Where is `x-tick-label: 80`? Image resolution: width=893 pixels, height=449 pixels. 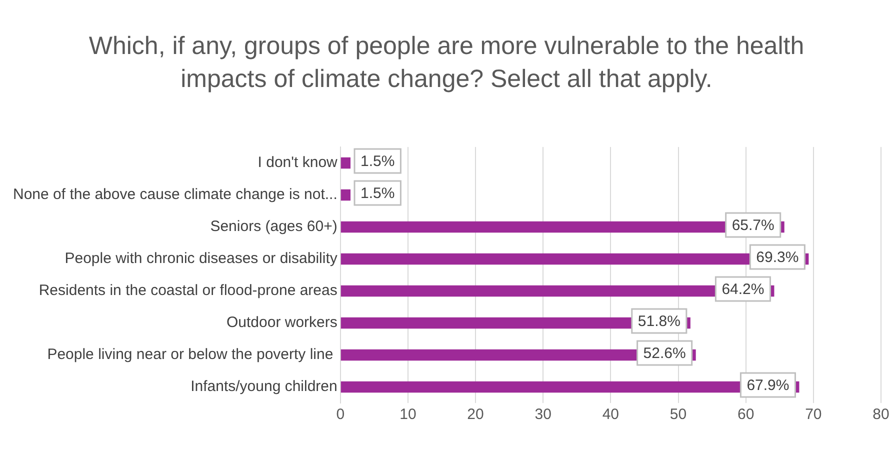 x-tick-label: 80 is located at coordinates (881, 415).